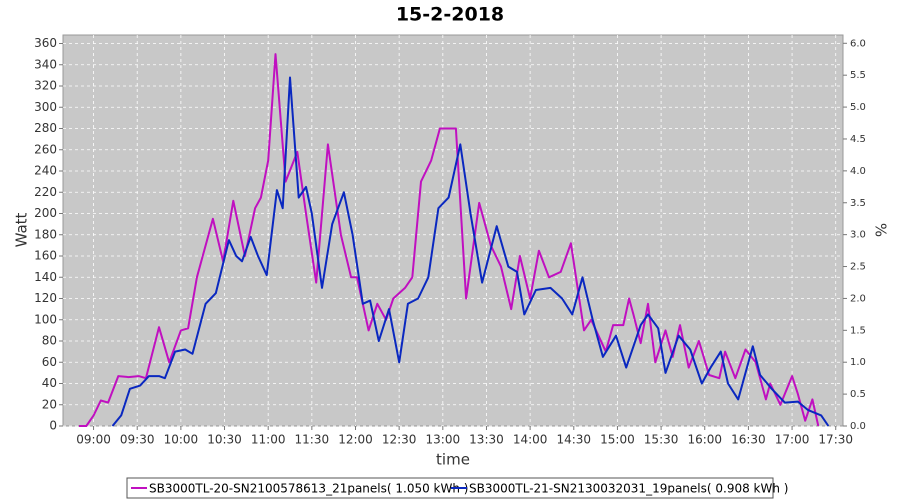 This screenshot has height=500, width=900. What do you see at coordinates (45, 277) in the screenshot?
I see `y-tick-label: 140` at bounding box center [45, 277].